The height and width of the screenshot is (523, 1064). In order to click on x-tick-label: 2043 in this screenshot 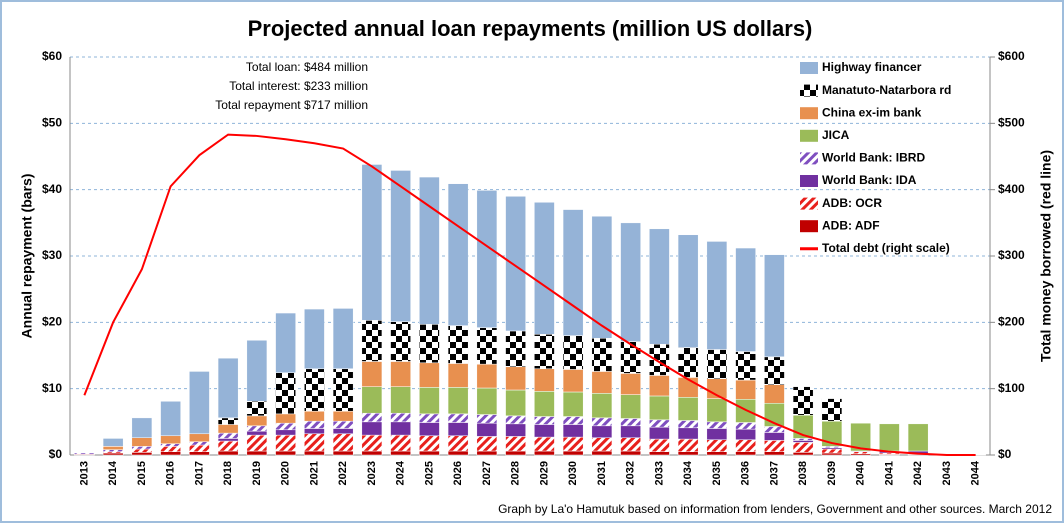, I will do `click(947, 473)`.